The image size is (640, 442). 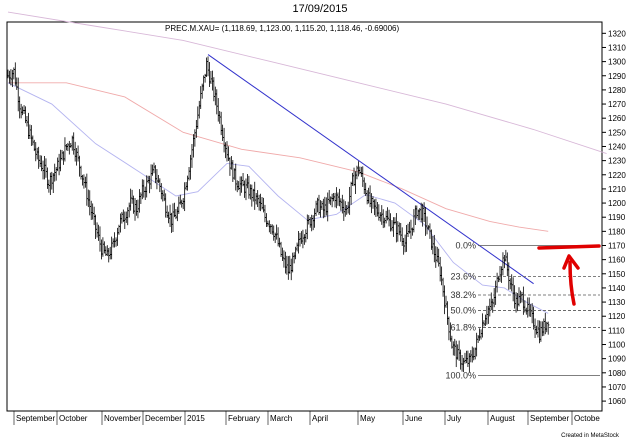 What do you see at coordinates (617, 245) in the screenshot?
I see `y-tick-label: 1170` at bounding box center [617, 245].